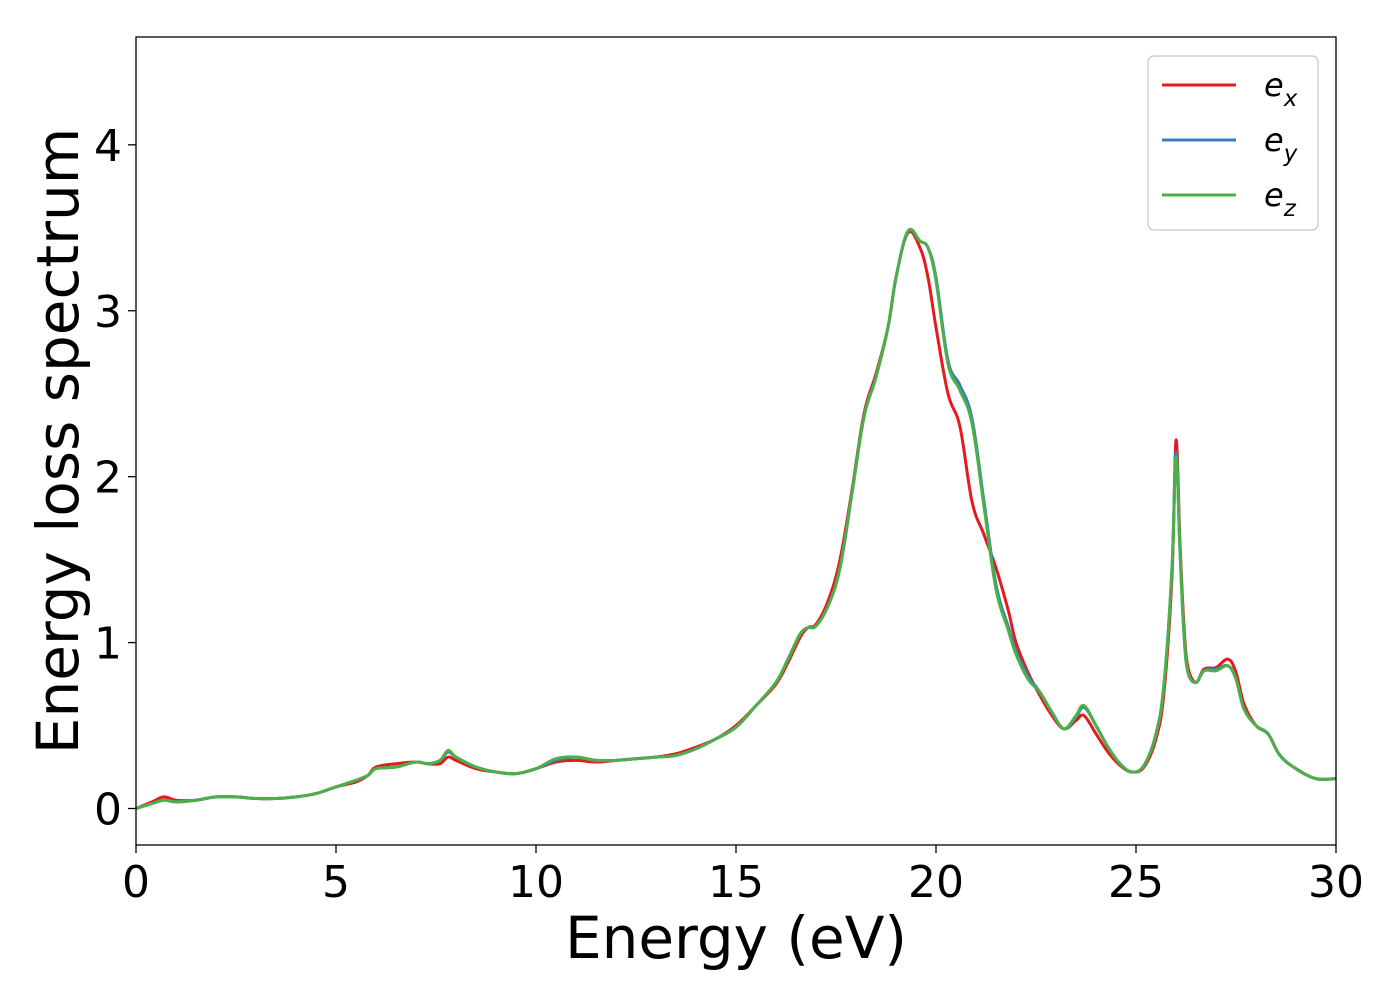 The height and width of the screenshot is (1000, 1400). What do you see at coordinates (108, 809) in the screenshot?
I see `y-tick-label: 0` at bounding box center [108, 809].